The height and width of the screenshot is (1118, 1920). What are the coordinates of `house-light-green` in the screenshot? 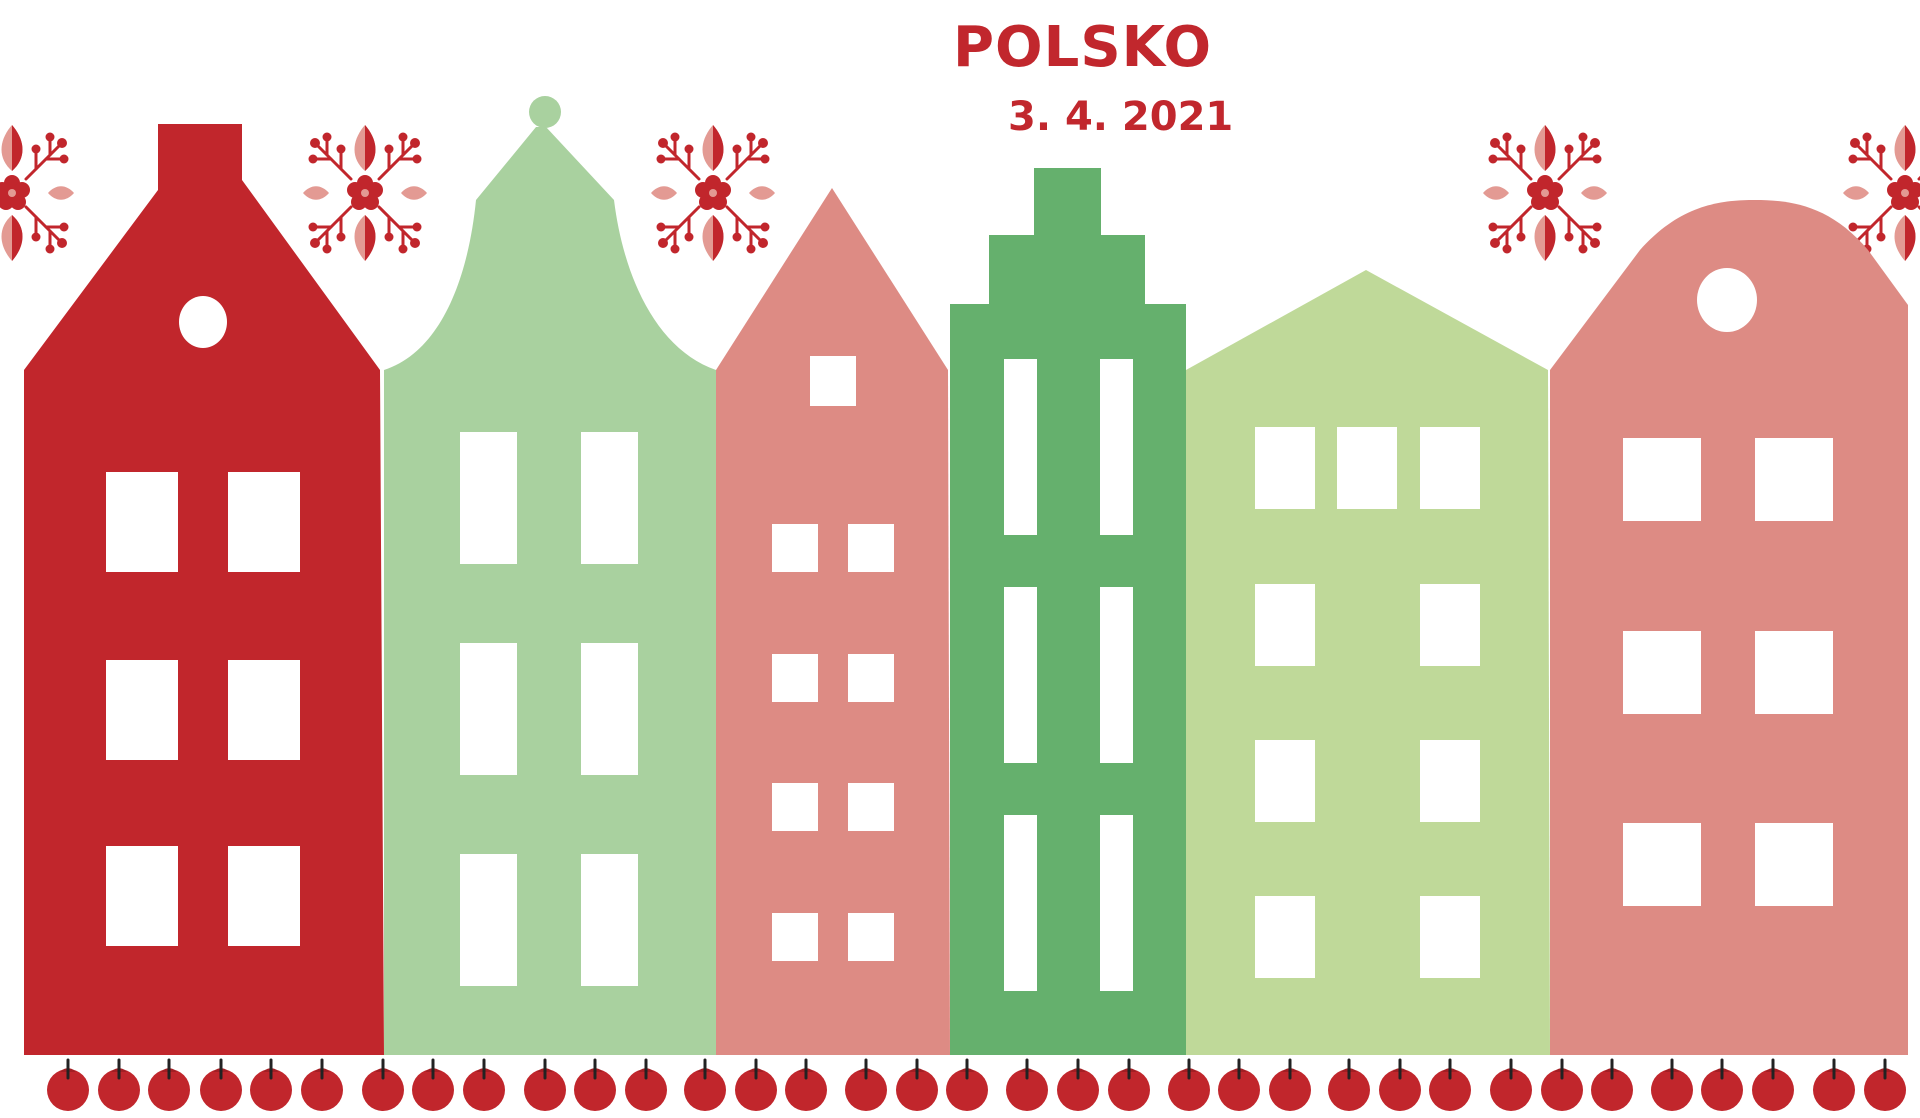 It's located at (550, 575).